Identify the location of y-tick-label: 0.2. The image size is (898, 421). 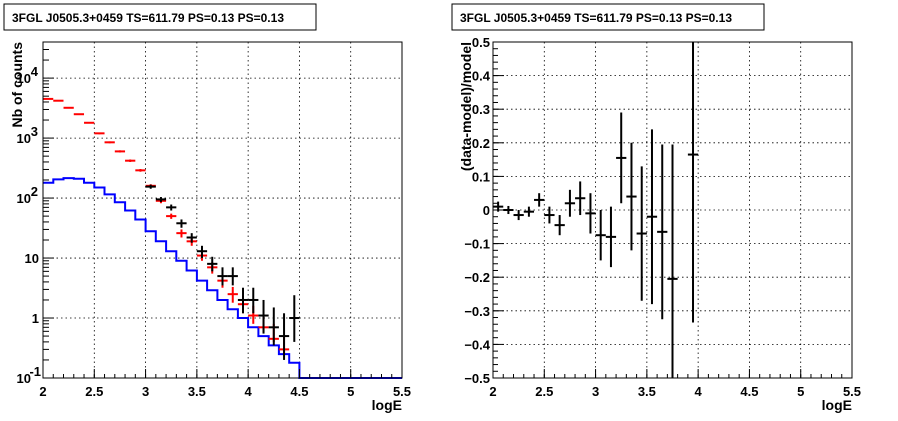
(481, 143).